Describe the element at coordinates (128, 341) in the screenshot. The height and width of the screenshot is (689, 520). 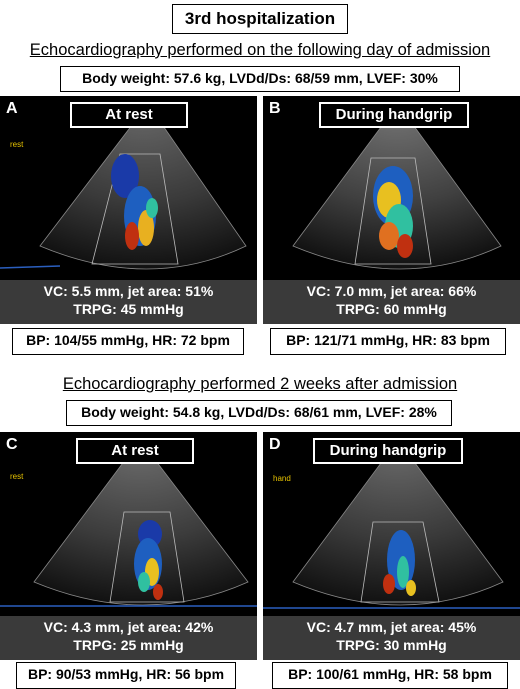
I see `bp-box-a: BP: 104/55 mmHg, HR: 72 bpm` at that location.